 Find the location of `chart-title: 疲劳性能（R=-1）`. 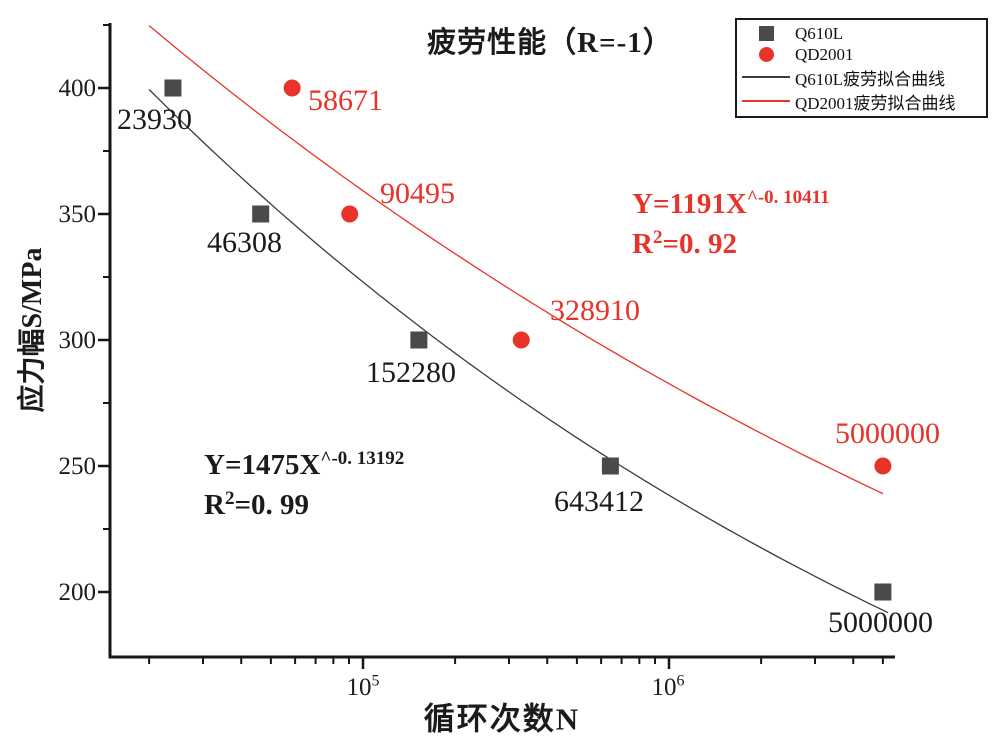

chart-title: 疲劳性能（R=-1） is located at coordinates (550, 43).